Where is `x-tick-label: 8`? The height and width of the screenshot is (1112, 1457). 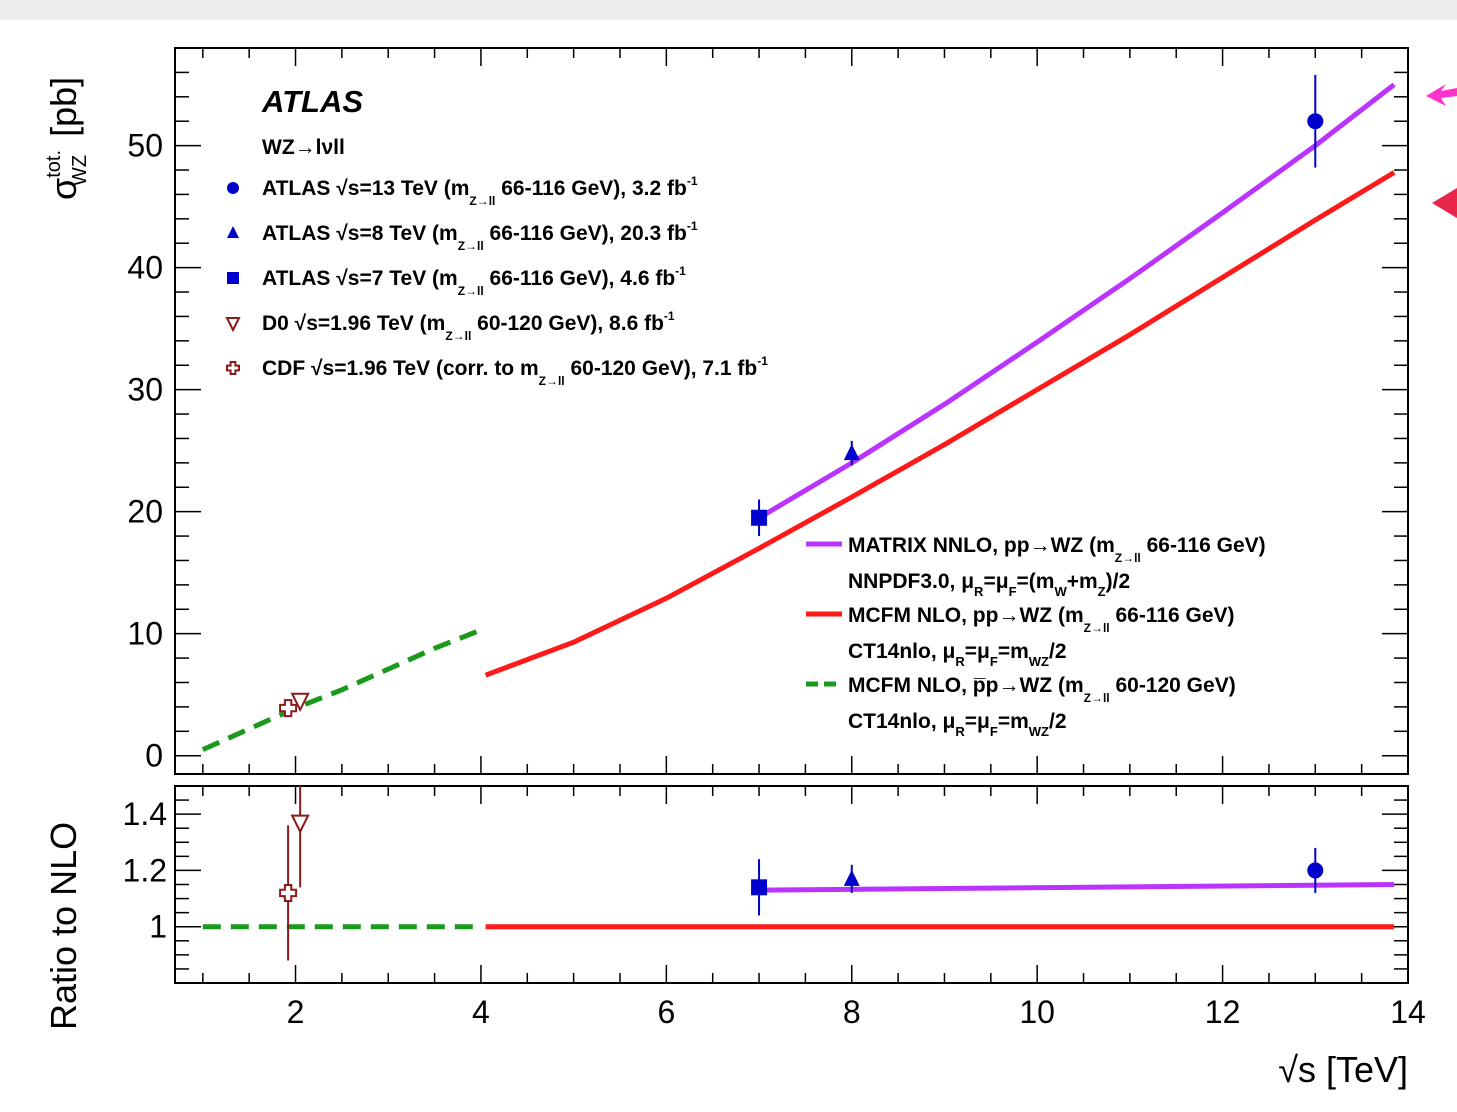 x-tick-label: 8 is located at coordinates (852, 1012).